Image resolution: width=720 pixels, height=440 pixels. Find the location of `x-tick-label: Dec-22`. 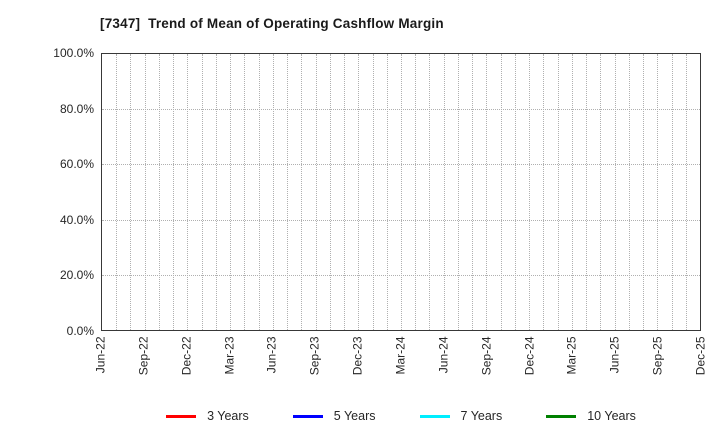

x-tick-label: Dec-22 is located at coordinates (186, 356).